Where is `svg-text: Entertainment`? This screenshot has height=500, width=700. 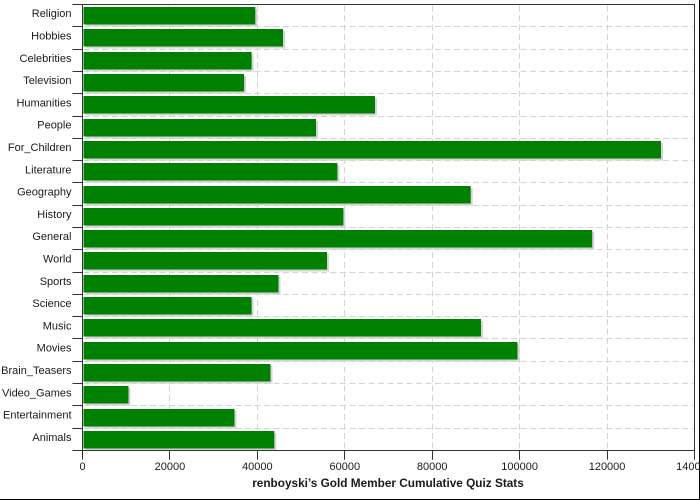
svg-text: Entertainment is located at coordinates (37, 416).